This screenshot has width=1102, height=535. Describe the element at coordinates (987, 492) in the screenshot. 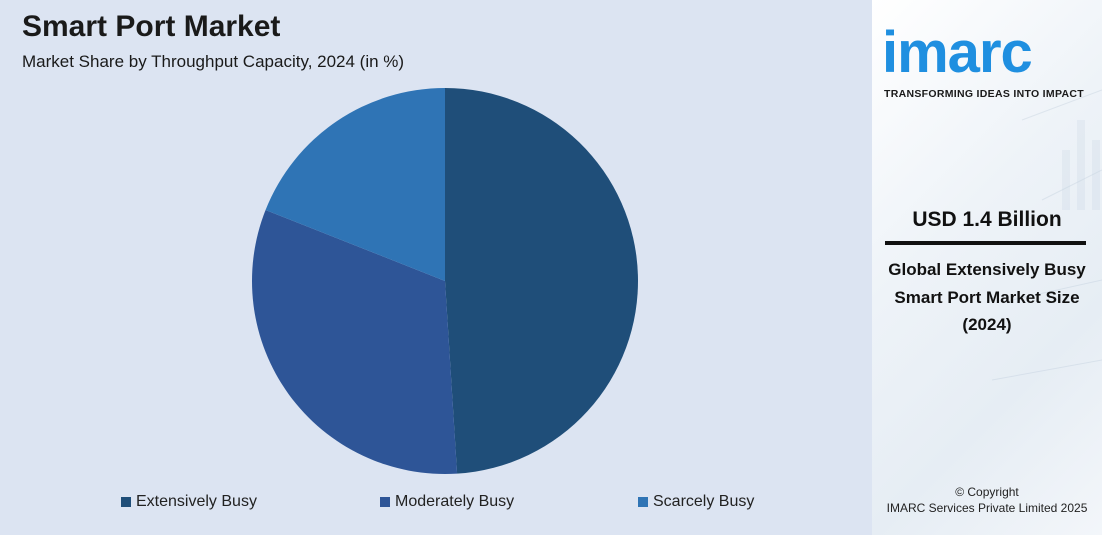

I see `copyright-line: © Copyright` at that location.